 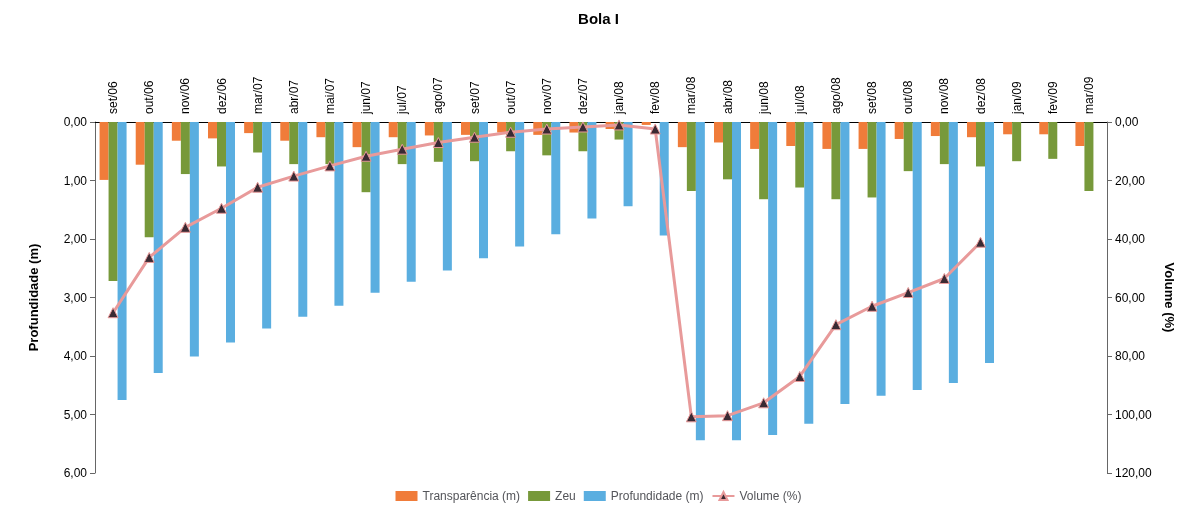 I want to click on x-tick-label: jun/08, so click(x=763, y=97).